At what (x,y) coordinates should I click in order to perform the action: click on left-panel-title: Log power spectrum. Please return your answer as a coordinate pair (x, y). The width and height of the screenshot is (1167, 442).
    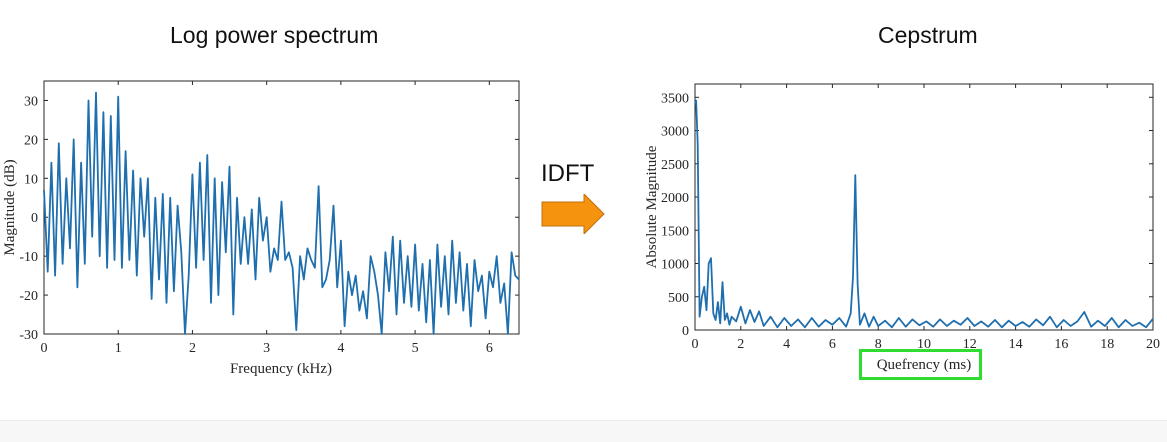
    Looking at the image, I should click on (274, 35).